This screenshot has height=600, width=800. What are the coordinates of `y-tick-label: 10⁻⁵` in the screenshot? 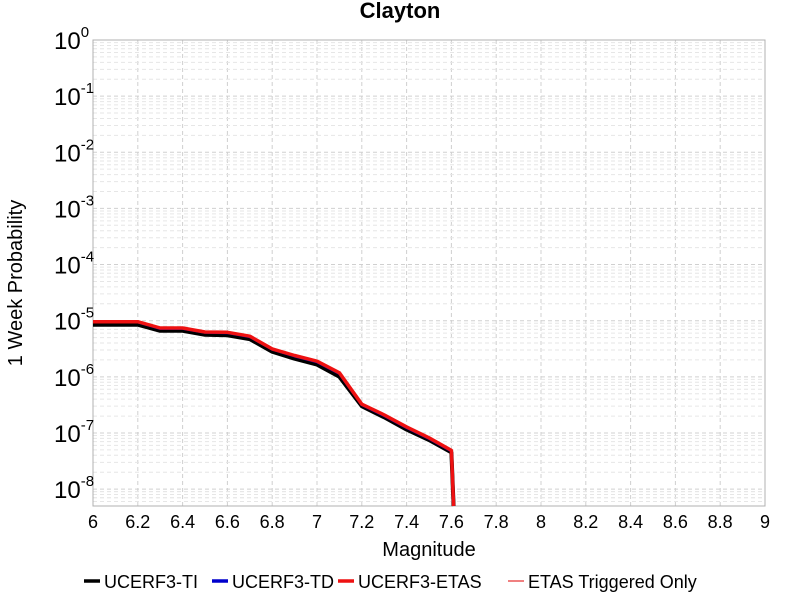 It's located at (74, 320).